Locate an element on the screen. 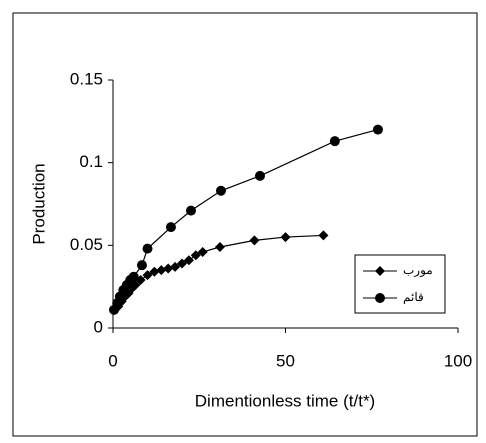 The height and width of the screenshot is (443, 486). y-tick-label: 0.15 is located at coordinates (86, 78).